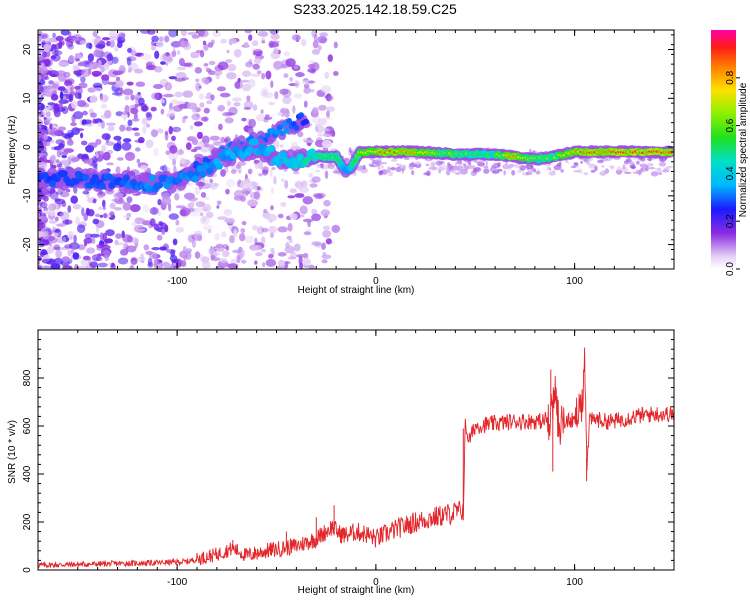  What do you see at coordinates (730, 269) in the screenshot?
I see `colorbar-tick-label: 0.0` at bounding box center [730, 269].